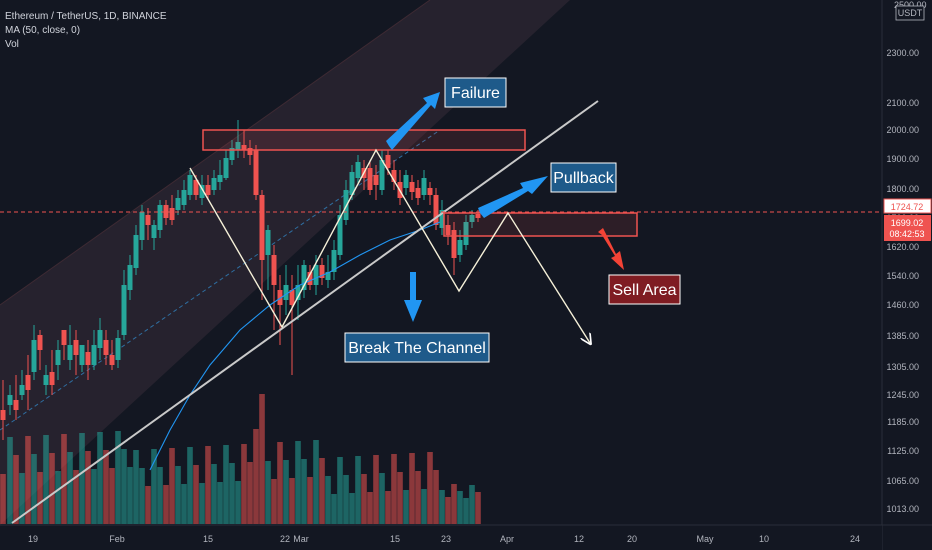 The width and height of the screenshot is (932, 550). I want to click on countdown-text: 08:42:53, so click(906, 234).